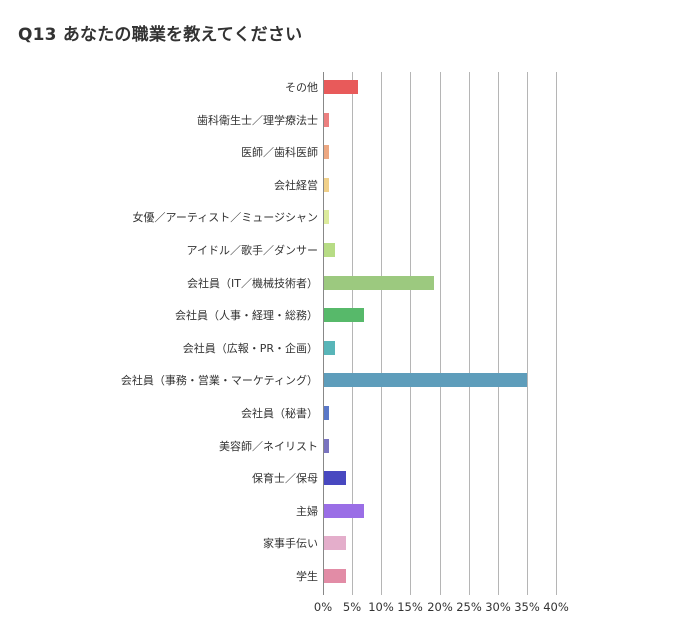  Describe the element at coordinates (279, 413) in the screenshot. I see `category-label: 会社員（秘書）` at that location.